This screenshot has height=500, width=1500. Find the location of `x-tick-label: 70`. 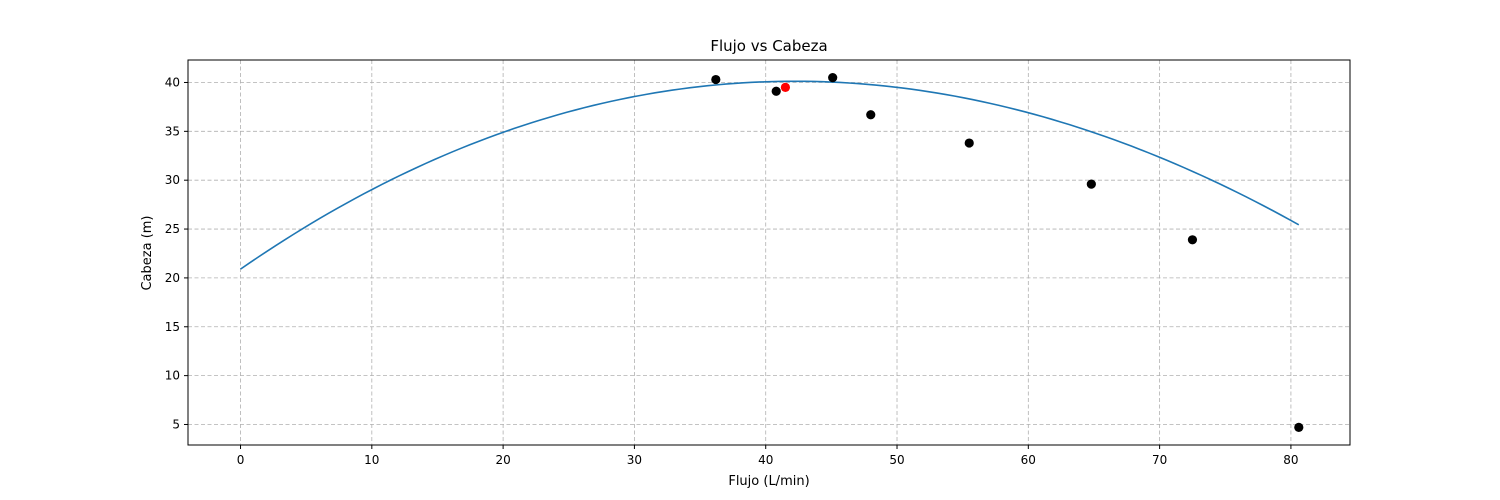

x-tick-label: 70 is located at coordinates (1159, 460).